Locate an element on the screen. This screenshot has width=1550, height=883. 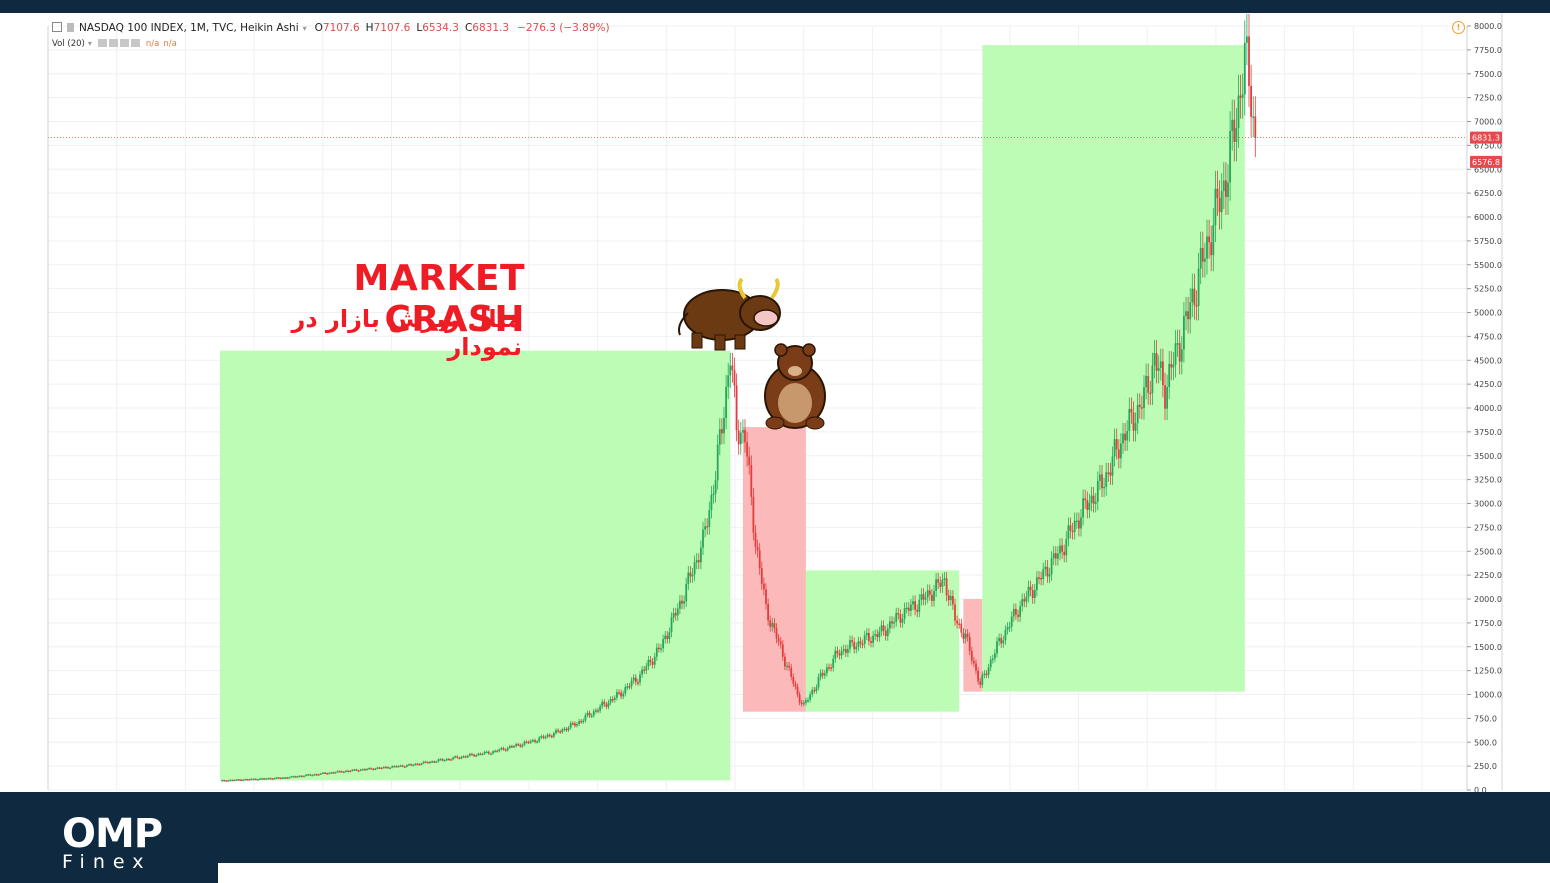
eye-icon is located at coordinates (102, 43).